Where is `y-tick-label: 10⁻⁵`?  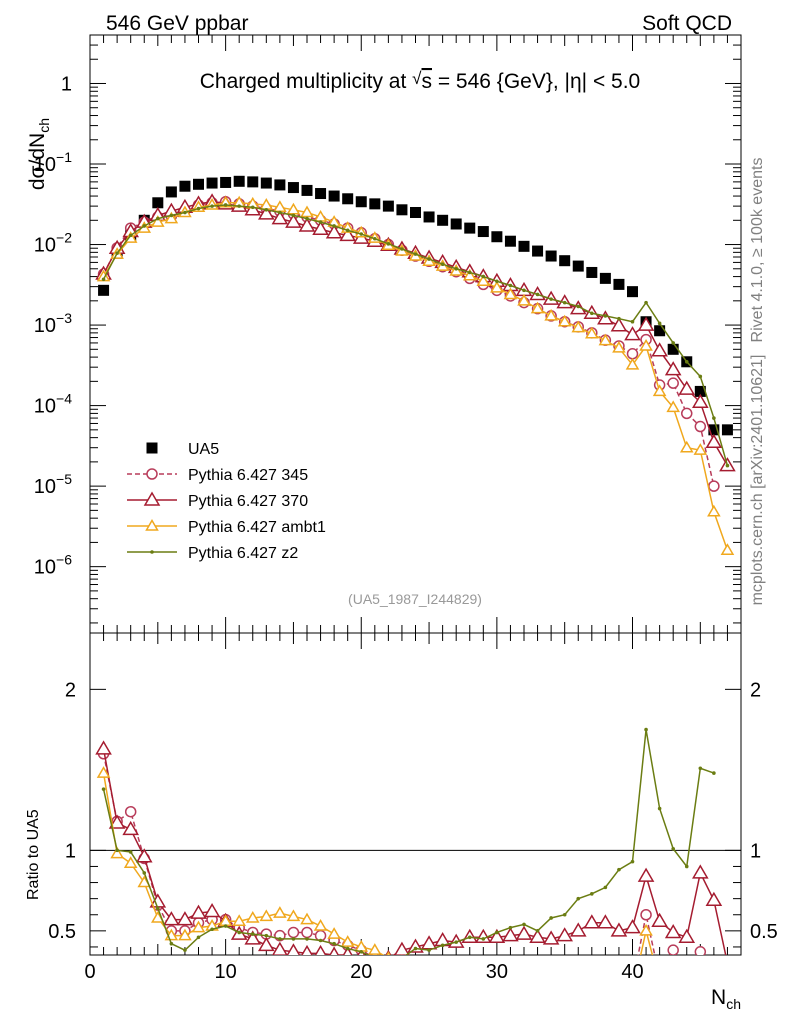 y-tick-label: 10⁻⁵ is located at coordinates (53, 484).